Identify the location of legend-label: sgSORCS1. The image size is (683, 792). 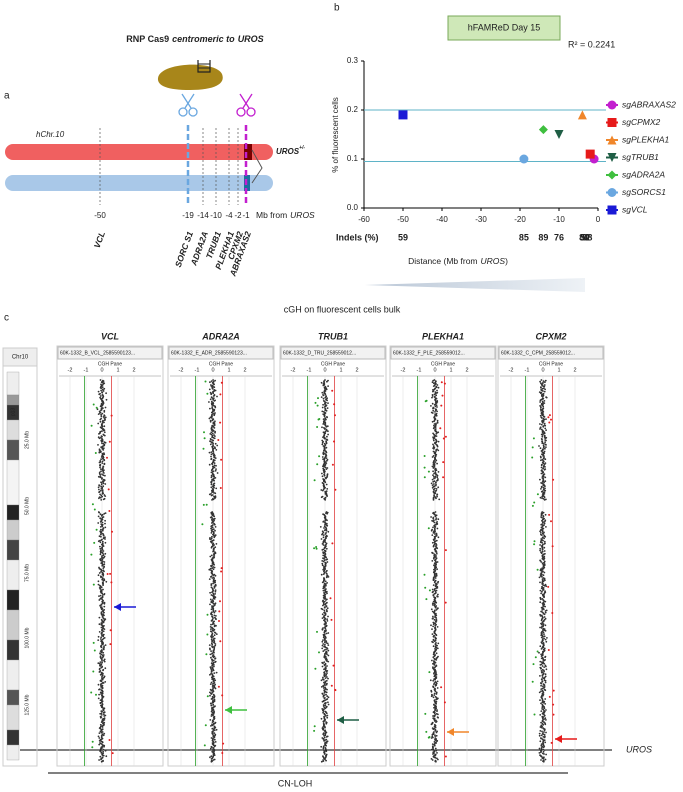
(644, 192).